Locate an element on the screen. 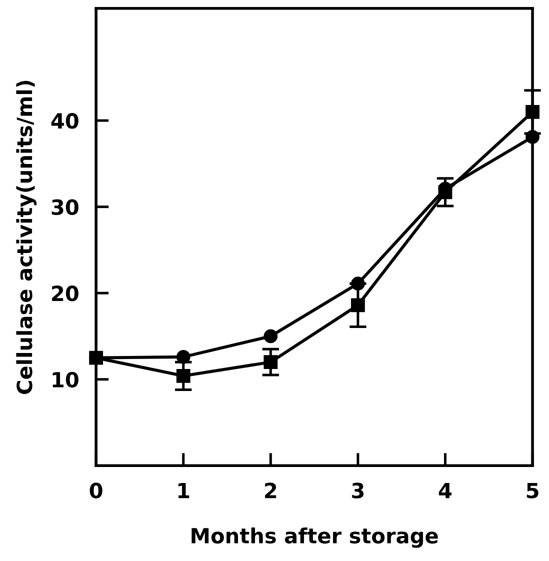 The height and width of the screenshot is (561, 549). x-tick-label: 3 is located at coordinates (358, 490).